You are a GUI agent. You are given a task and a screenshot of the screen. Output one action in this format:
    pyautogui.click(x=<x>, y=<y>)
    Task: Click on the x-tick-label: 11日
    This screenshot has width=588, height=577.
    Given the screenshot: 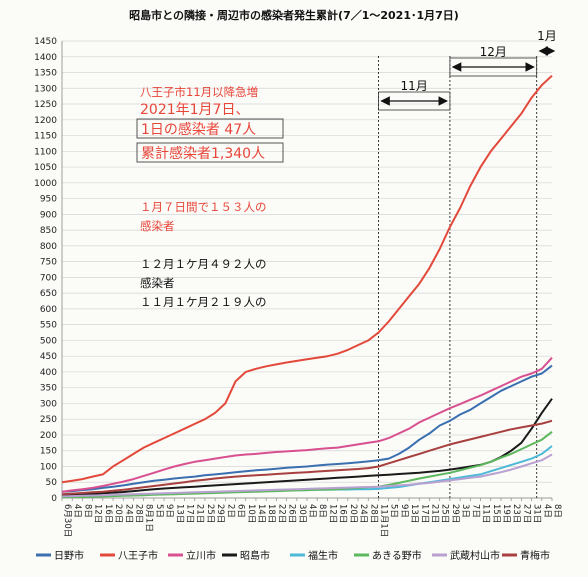 What is the action you would take?
    pyautogui.click(x=486, y=513)
    